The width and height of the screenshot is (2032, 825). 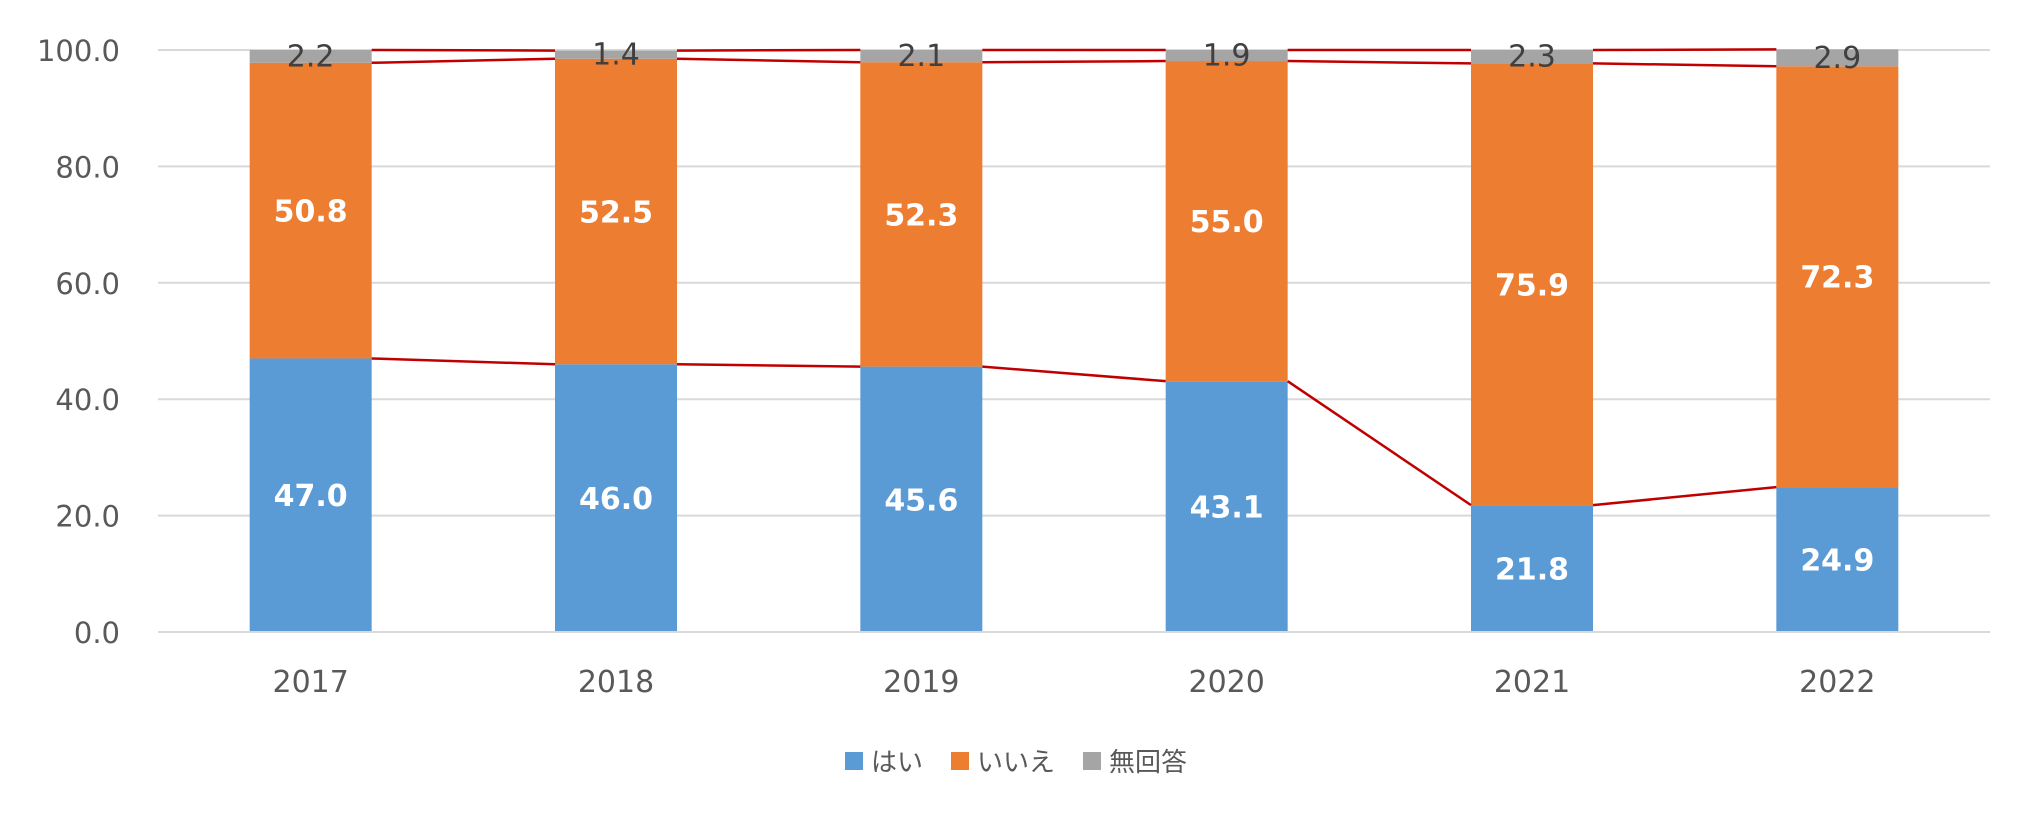 I want to click on x-tick-label: 2018, so click(x=616, y=682).